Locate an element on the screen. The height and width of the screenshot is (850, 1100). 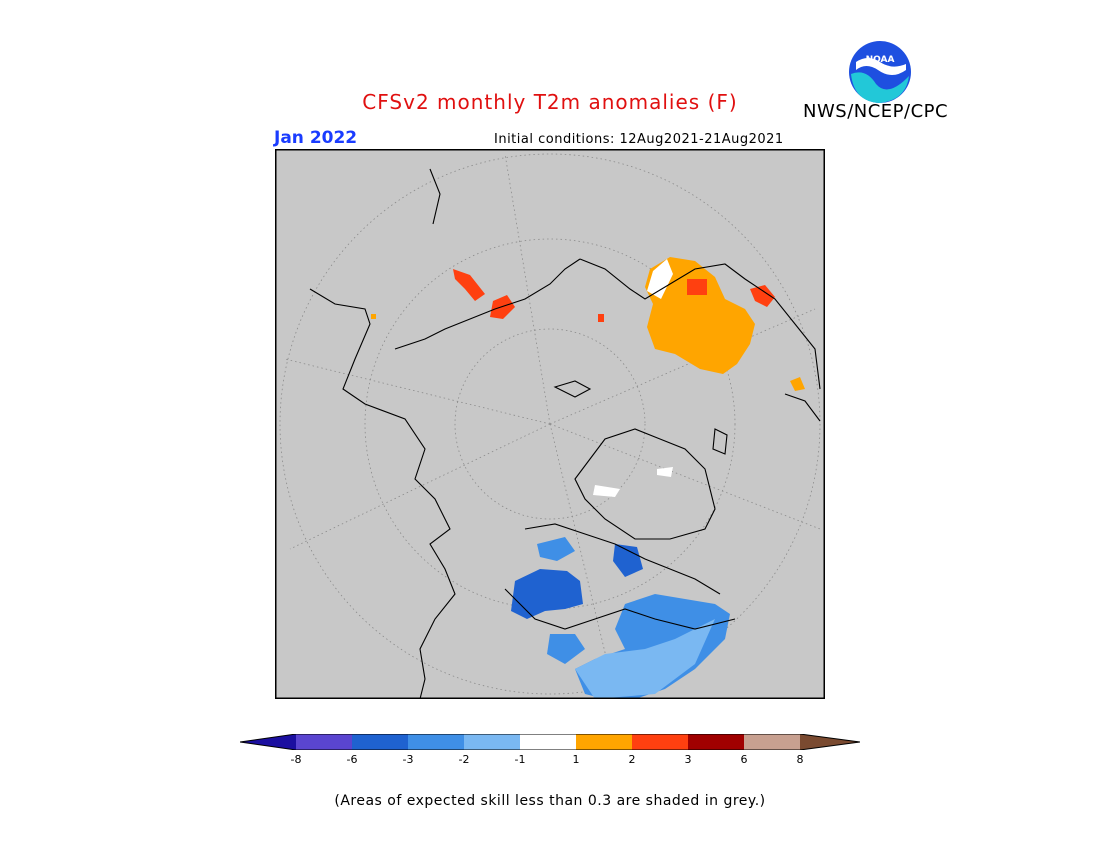
colorbar-ticks: -8 -6 -3 -2 -1 1 2 3 6 8 is located at coordinates (550, 760).